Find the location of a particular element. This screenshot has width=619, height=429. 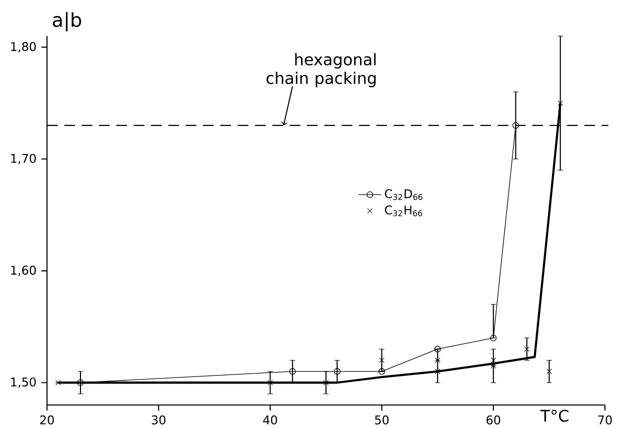

legend-label: C$_{32}$H$_{66}$ is located at coordinates (403, 210).